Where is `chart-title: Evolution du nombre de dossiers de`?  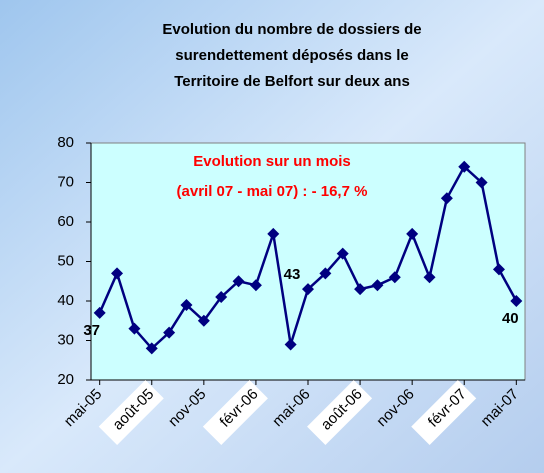
chart-title: Evolution du nombre de dossiers de is located at coordinates (291, 29).